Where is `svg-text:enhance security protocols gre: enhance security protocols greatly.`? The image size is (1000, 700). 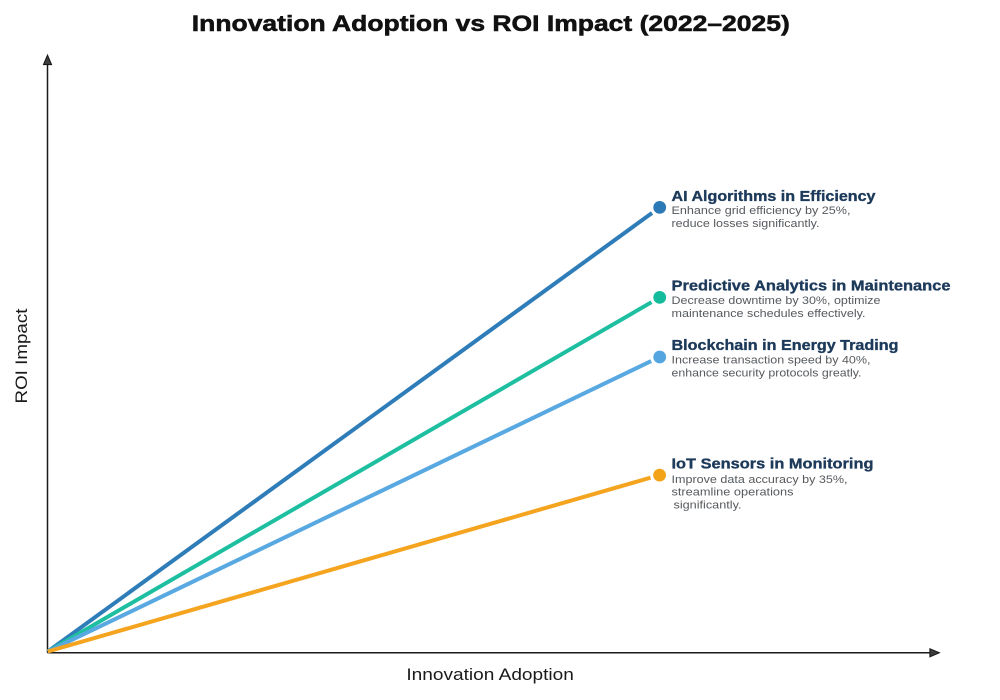 svg-text:enhance security protocols gre: enhance security protocols greatly. is located at coordinates (767, 374).